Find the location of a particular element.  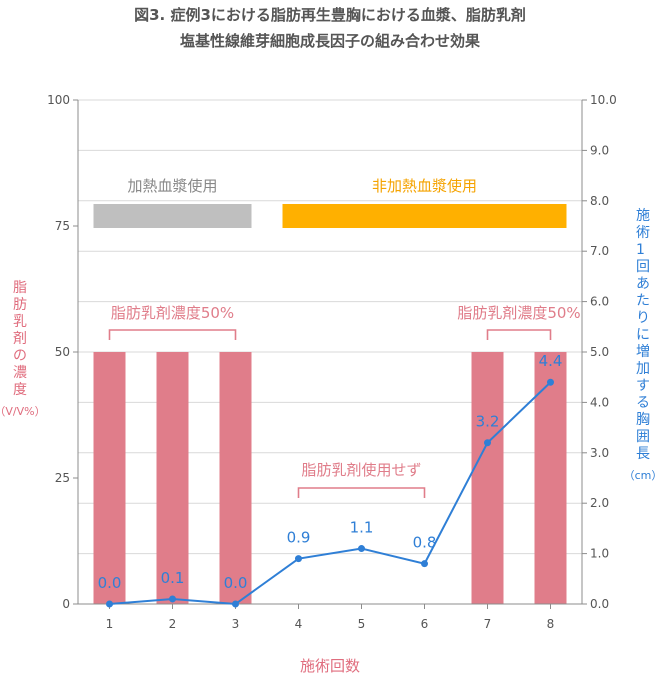

emulsion-first-label: 脂肪乳剤濃度50% is located at coordinates (172, 313).